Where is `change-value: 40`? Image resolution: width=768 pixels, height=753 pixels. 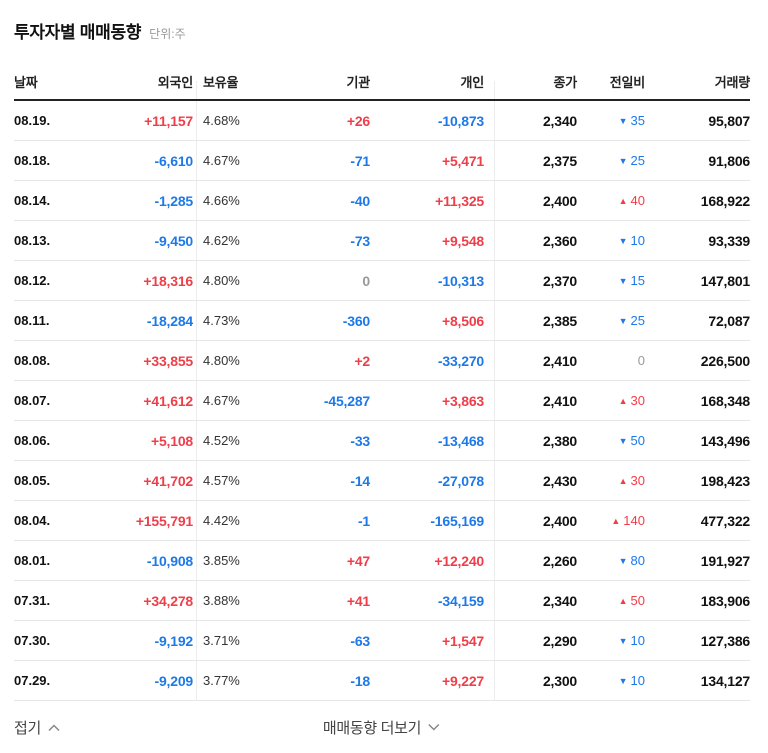 change-value: 40 is located at coordinates (637, 200).